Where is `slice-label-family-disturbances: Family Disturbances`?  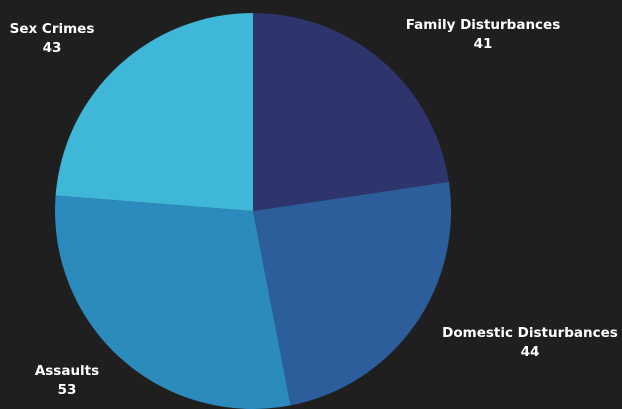
slice-label-family-disturbances: Family Disturbances is located at coordinates (483, 25).